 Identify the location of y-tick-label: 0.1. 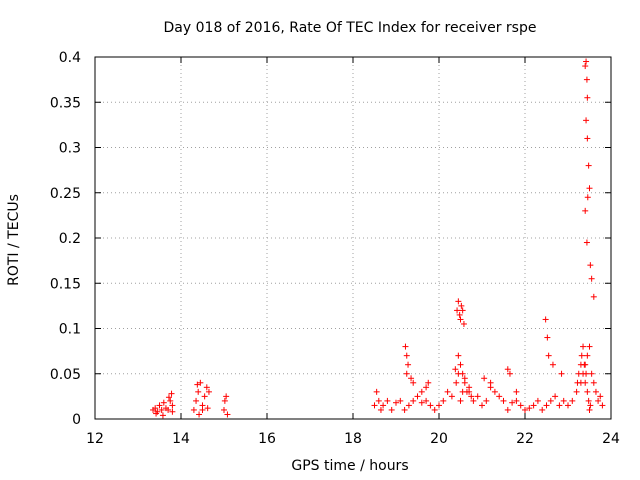
(70, 330).